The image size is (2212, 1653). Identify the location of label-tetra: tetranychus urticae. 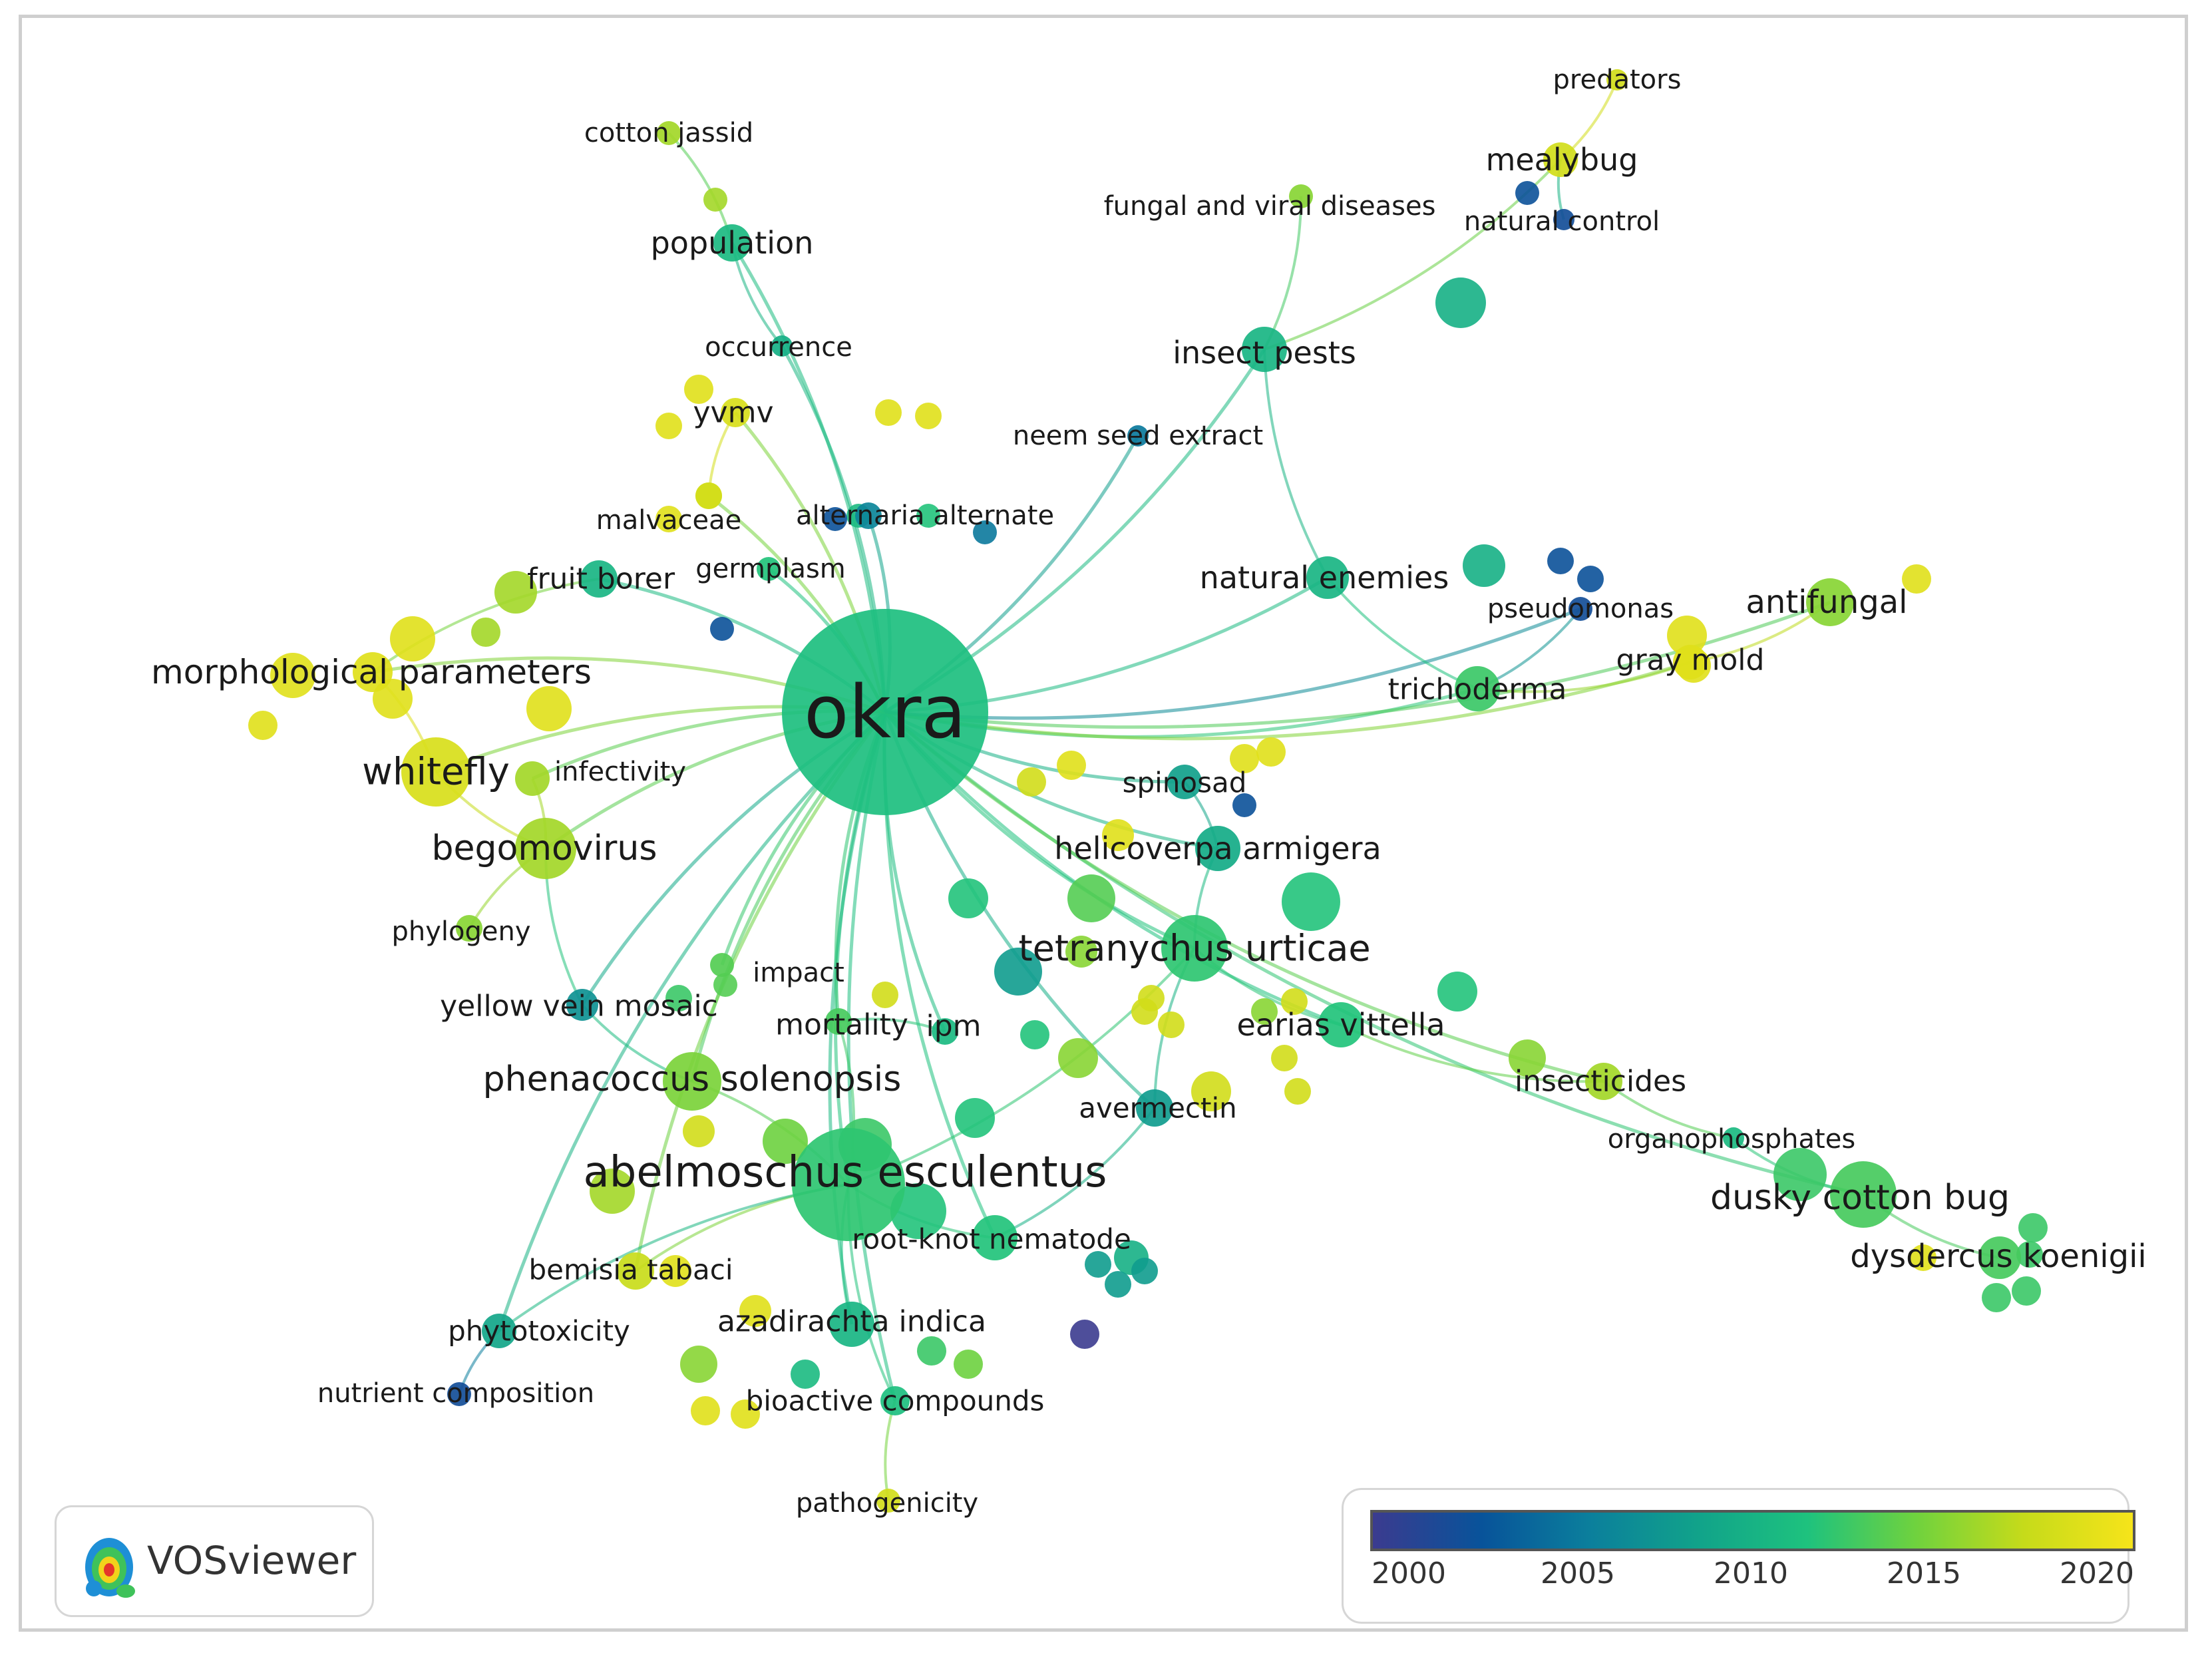
(1194, 949).